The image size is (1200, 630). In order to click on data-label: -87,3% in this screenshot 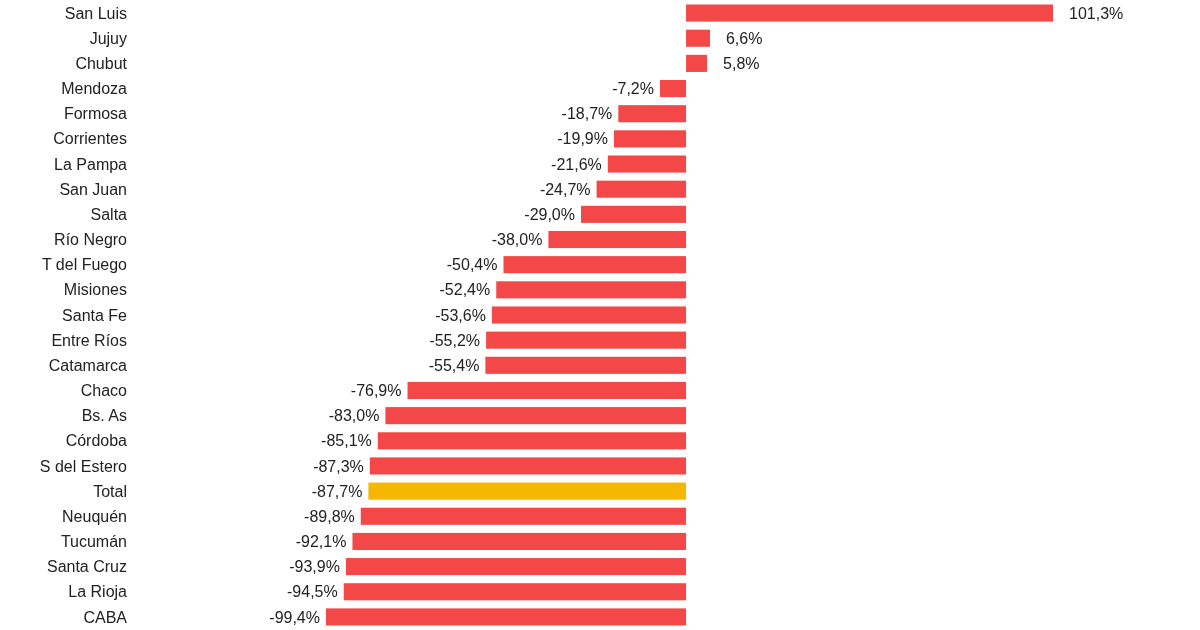, I will do `click(338, 466)`.